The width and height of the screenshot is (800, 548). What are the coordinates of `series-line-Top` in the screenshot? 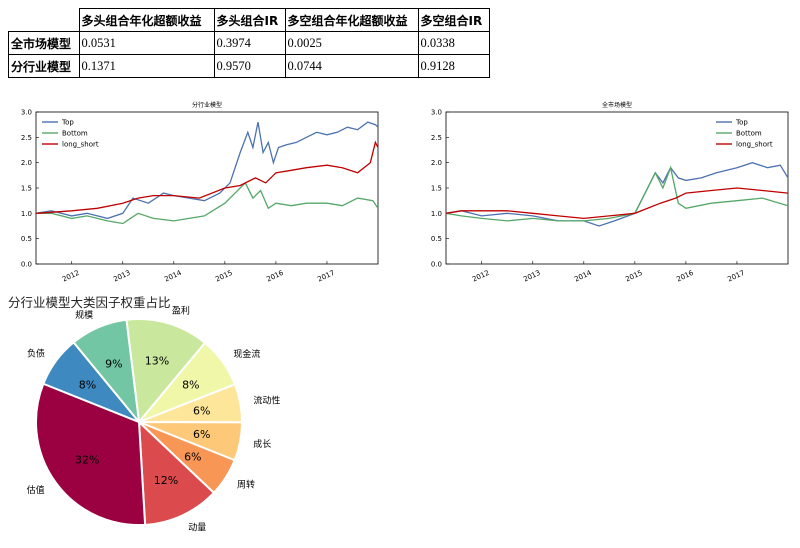 It's located at (207, 170).